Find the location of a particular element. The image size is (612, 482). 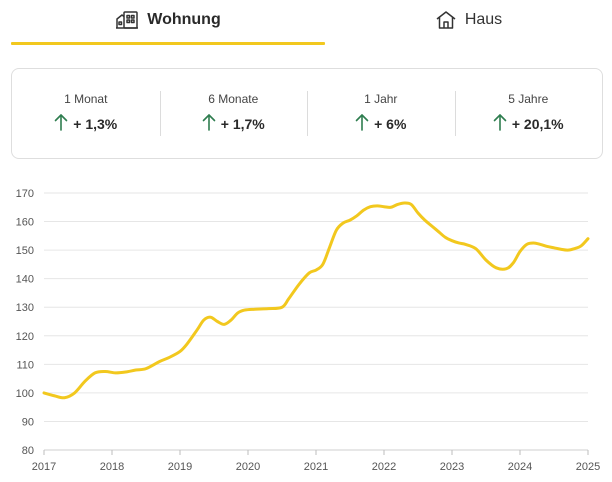

tab-wohnung-label: Wohnung is located at coordinates (184, 19).